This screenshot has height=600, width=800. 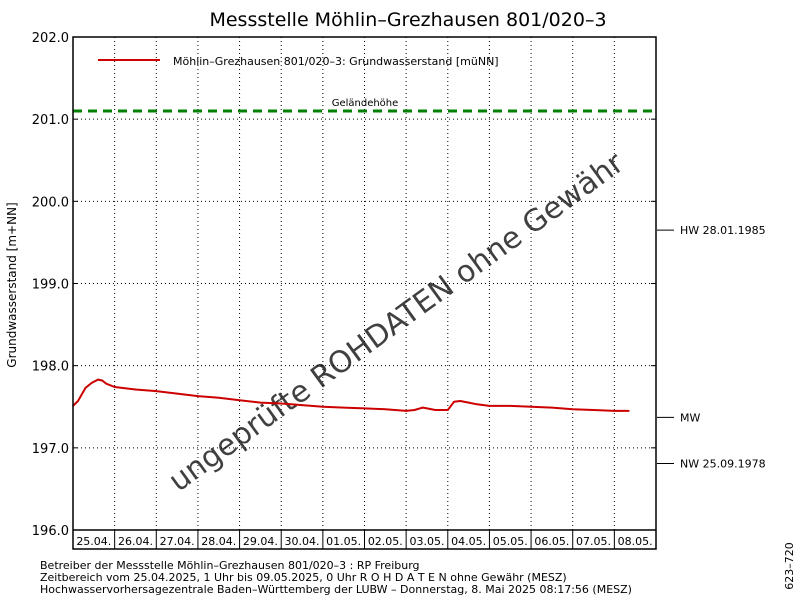 What do you see at coordinates (302, 541) in the screenshot?
I see `x-tick-label: 30.04.` at bounding box center [302, 541].